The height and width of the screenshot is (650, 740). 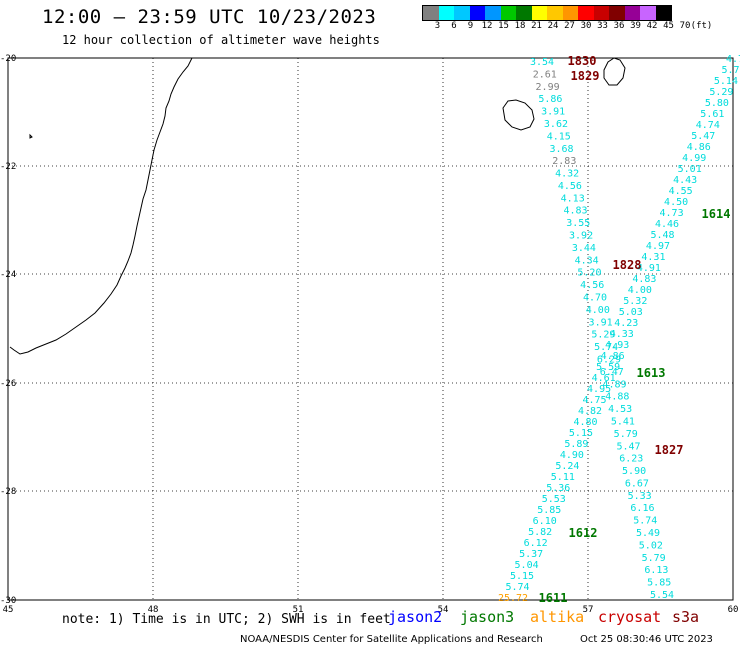 What do you see at coordinates (587, 260) in the screenshot?
I see `wave-height-label: 4.34` at bounding box center [587, 260].